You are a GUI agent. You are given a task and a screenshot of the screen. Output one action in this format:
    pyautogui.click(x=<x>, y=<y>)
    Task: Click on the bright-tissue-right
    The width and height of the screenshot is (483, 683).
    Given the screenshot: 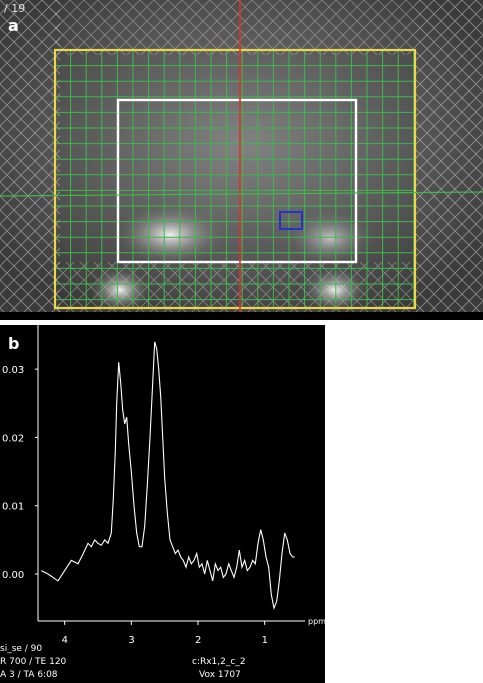 What is the action you would take?
    pyautogui.click(x=330, y=238)
    